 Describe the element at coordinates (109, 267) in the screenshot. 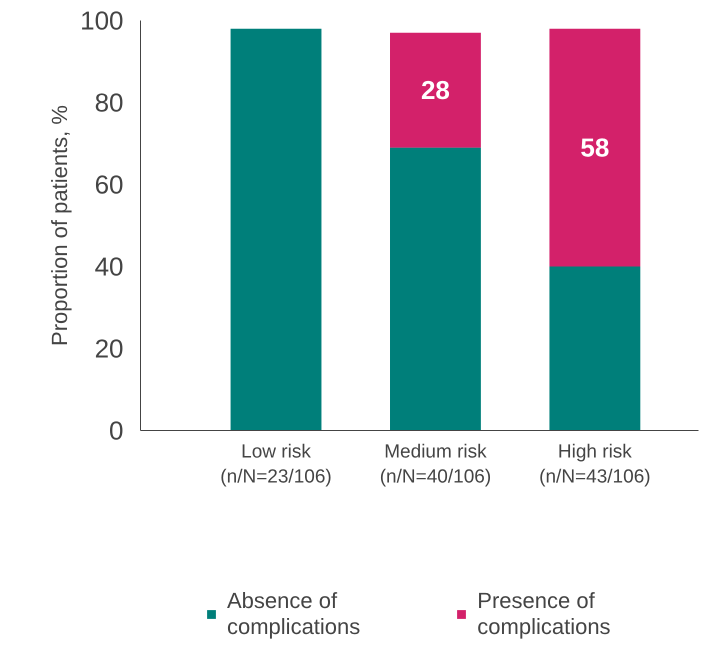

I see `y-tick-label: 40` at that location.